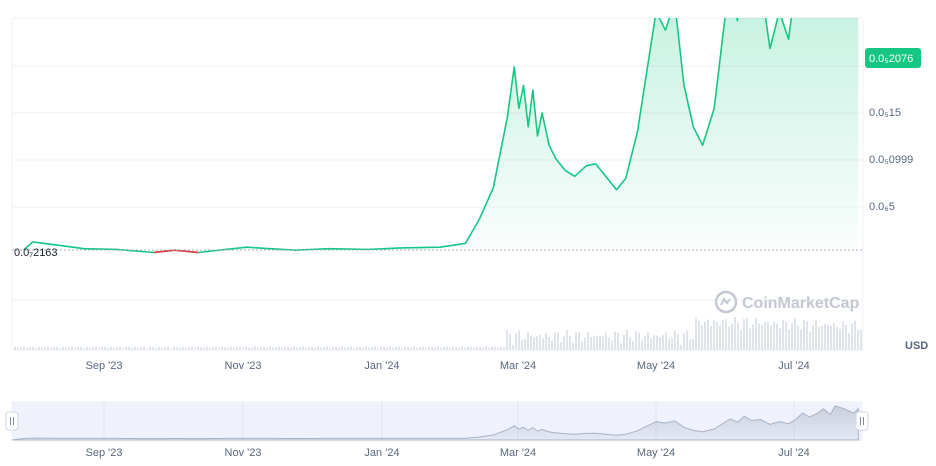  Describe the element at coordinates (36, 253) in the screenshot. I see `baseline-label: 0.0₇2163` at that location.